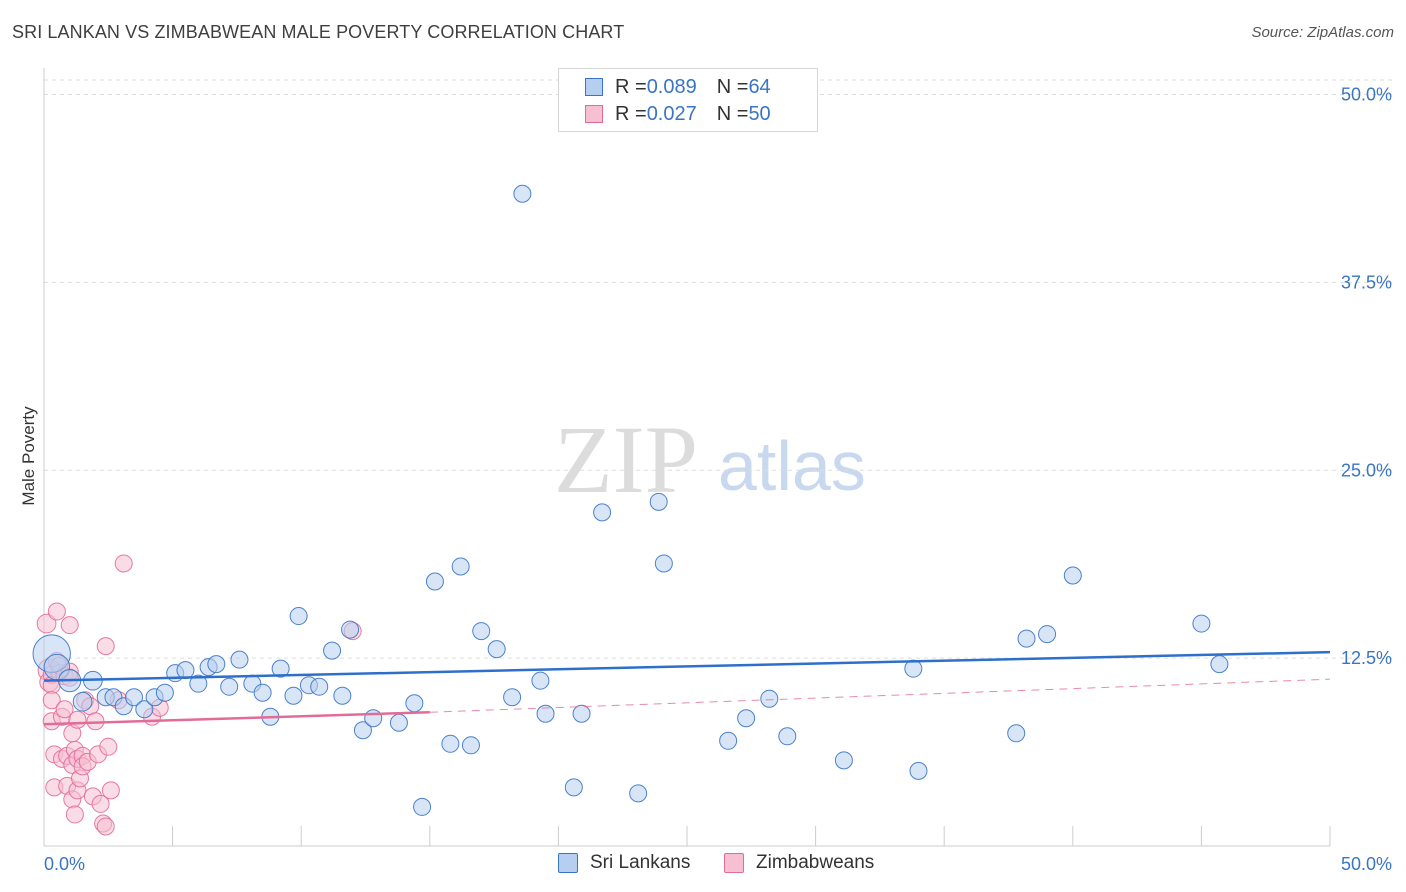 The height and width of the screenshot is (892, 1406). Describe the element at coordinates (28, 456) in the screenshot. I see `y-axis-label: Male Poverty` at that location.